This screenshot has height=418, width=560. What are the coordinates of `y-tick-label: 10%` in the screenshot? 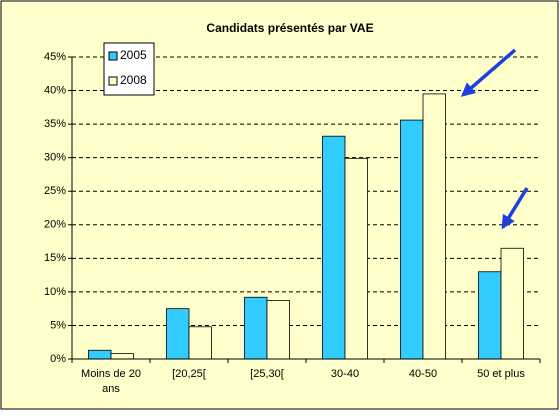 It's located at (55, 292).